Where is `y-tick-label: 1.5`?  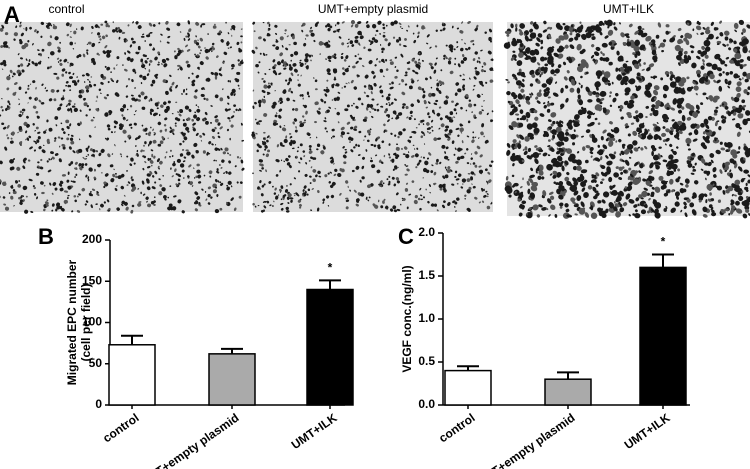
y-tick-label: 1.5 is located at coordinates (426, 275).